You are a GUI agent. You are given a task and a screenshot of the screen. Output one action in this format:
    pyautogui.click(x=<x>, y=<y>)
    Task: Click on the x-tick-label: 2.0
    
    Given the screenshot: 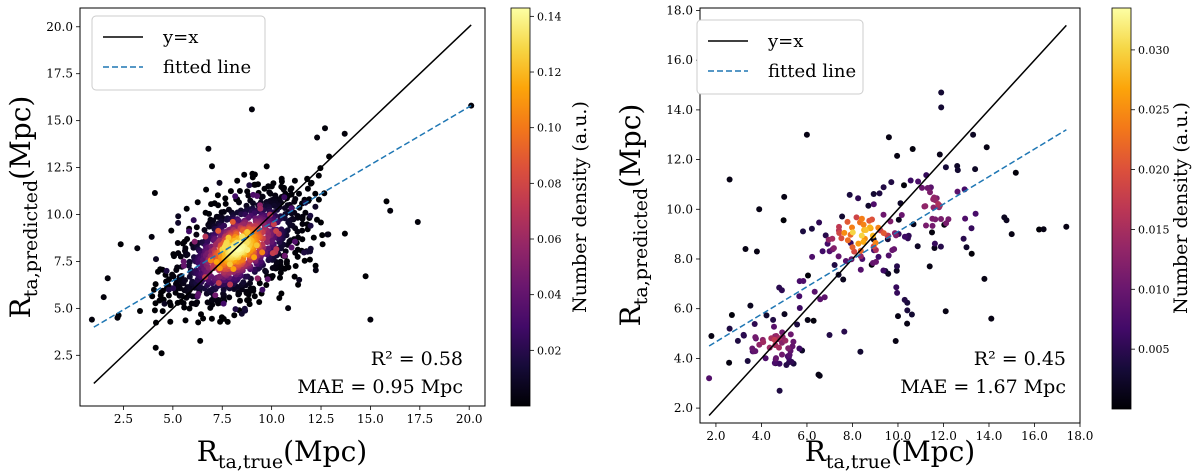 What is the action you would take?
    pyautogui.click(x=715, y=436)
    